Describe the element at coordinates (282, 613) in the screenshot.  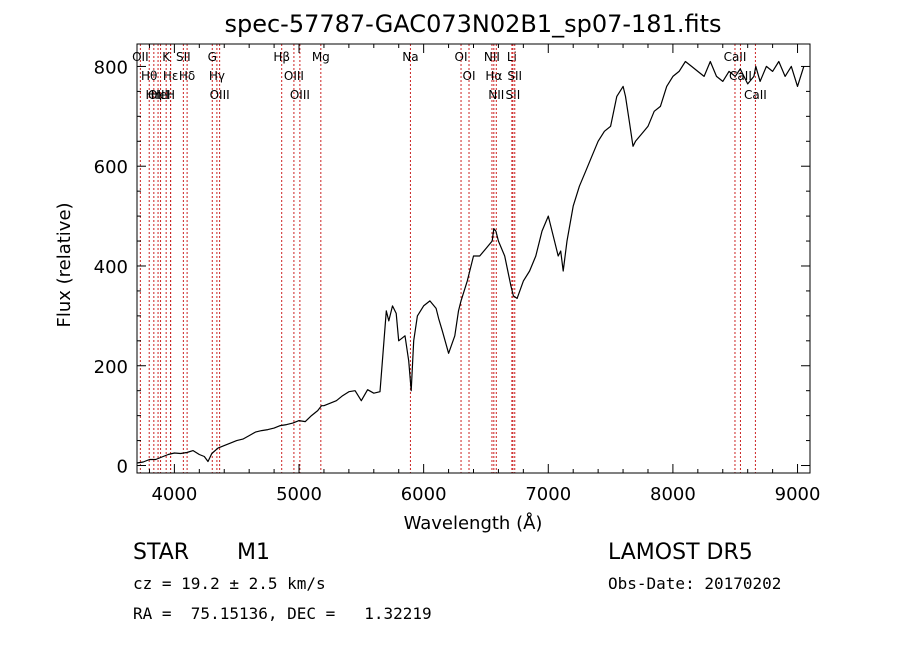
I see `coordinates-text: RA = 75.15136, DEC = 1.32219` at that location.